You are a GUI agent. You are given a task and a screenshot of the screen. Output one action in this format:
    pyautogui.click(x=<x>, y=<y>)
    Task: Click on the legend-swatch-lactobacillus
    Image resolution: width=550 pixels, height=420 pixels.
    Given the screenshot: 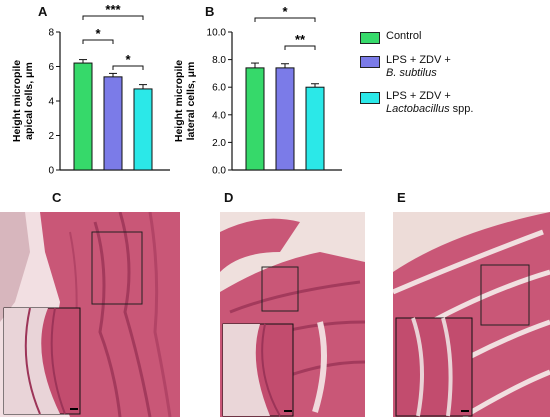 What is the action you would take?
    pyautogui.click(x=370, y=98)
    